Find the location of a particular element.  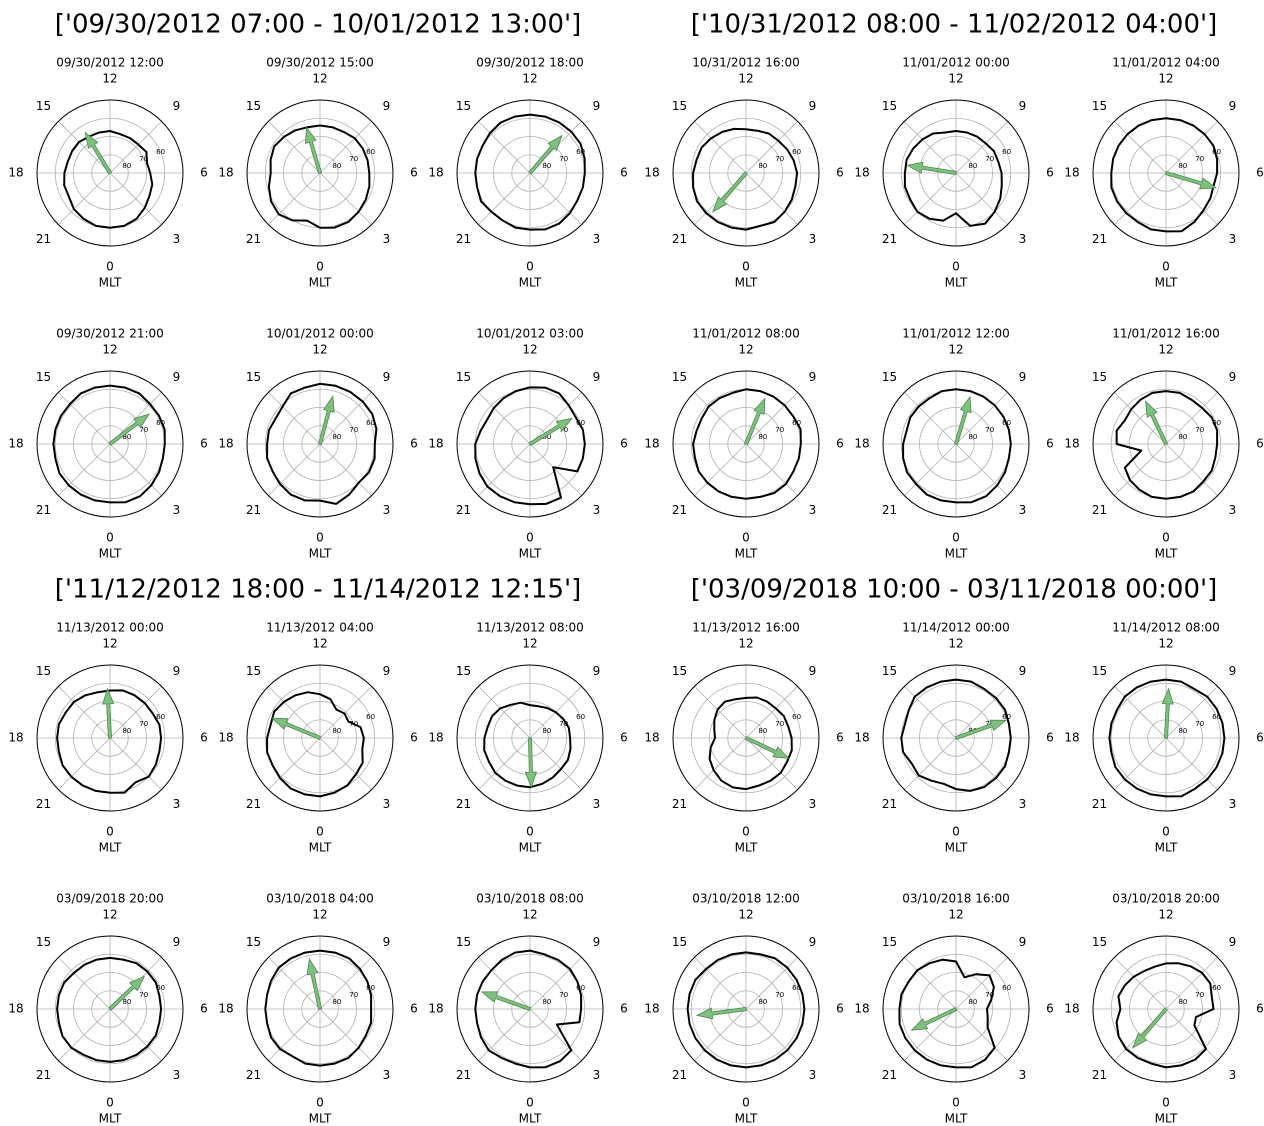

panel-title: 11/13/2012 08:00 is located at coordinates (530, 628).